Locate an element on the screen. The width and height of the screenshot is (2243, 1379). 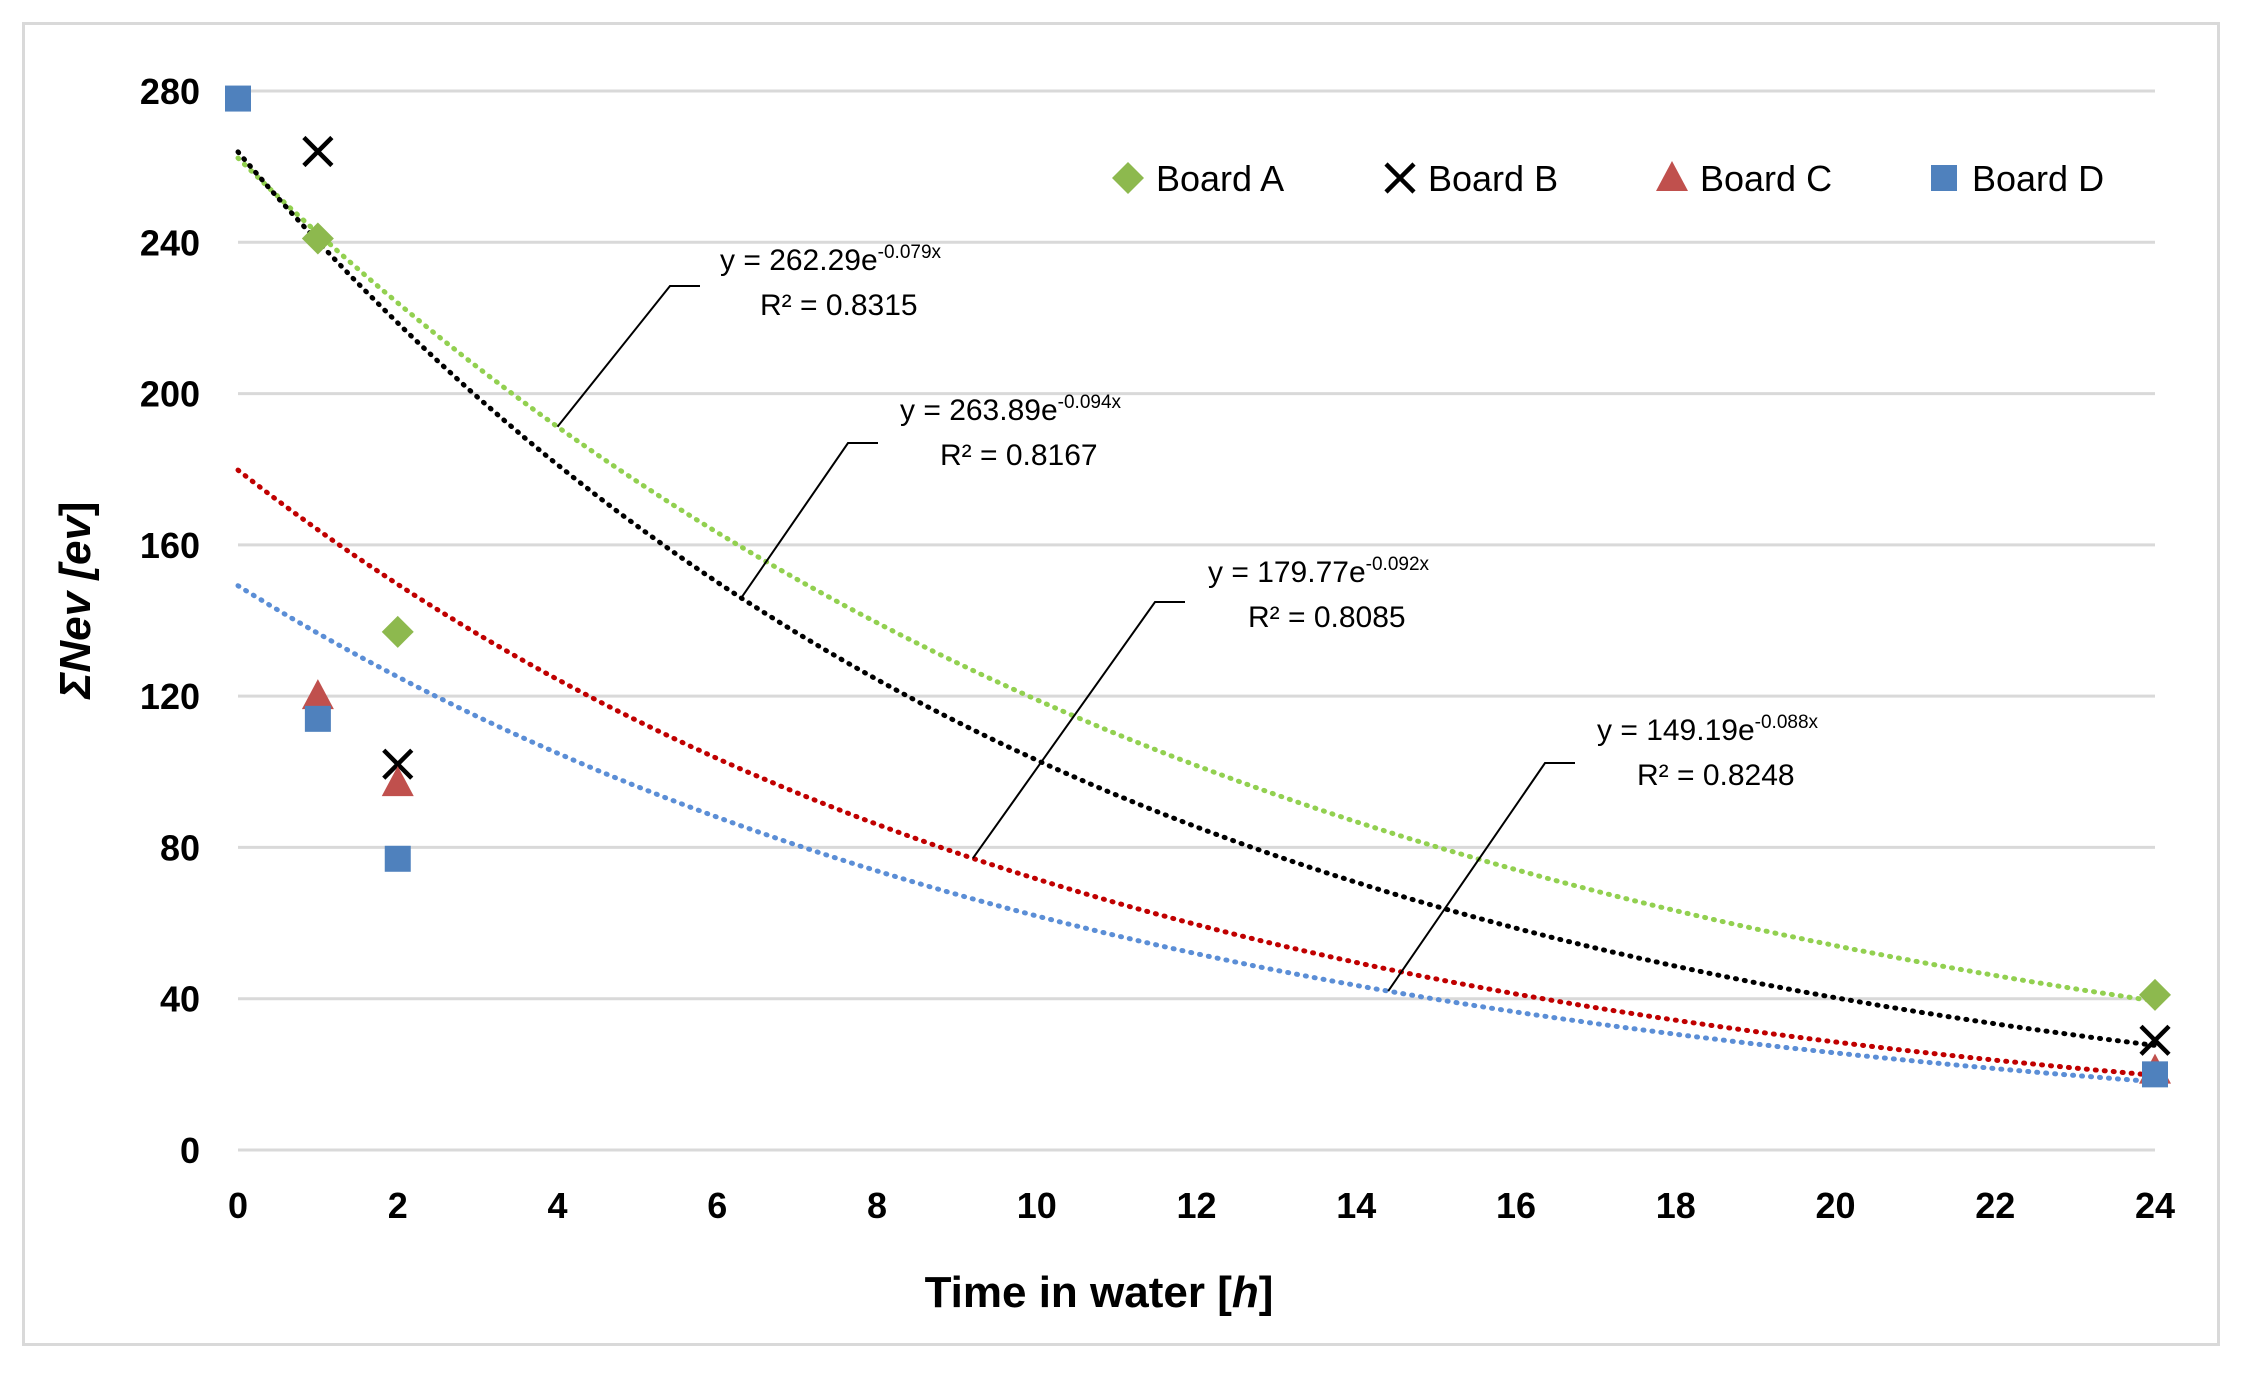
legend-label-board-c: Board C is located at coordinates (1766, 178).